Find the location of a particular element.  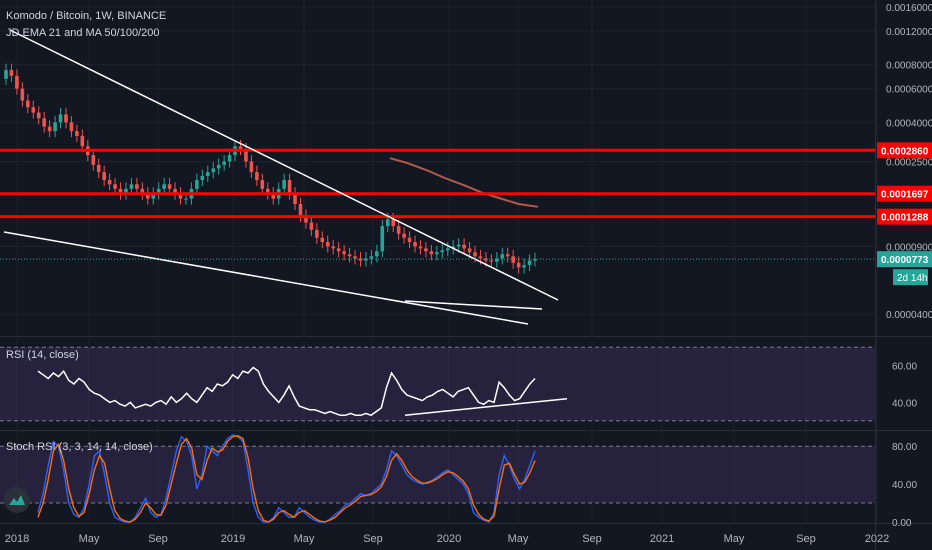

lower-trendline is located at coordinates (266, 278).